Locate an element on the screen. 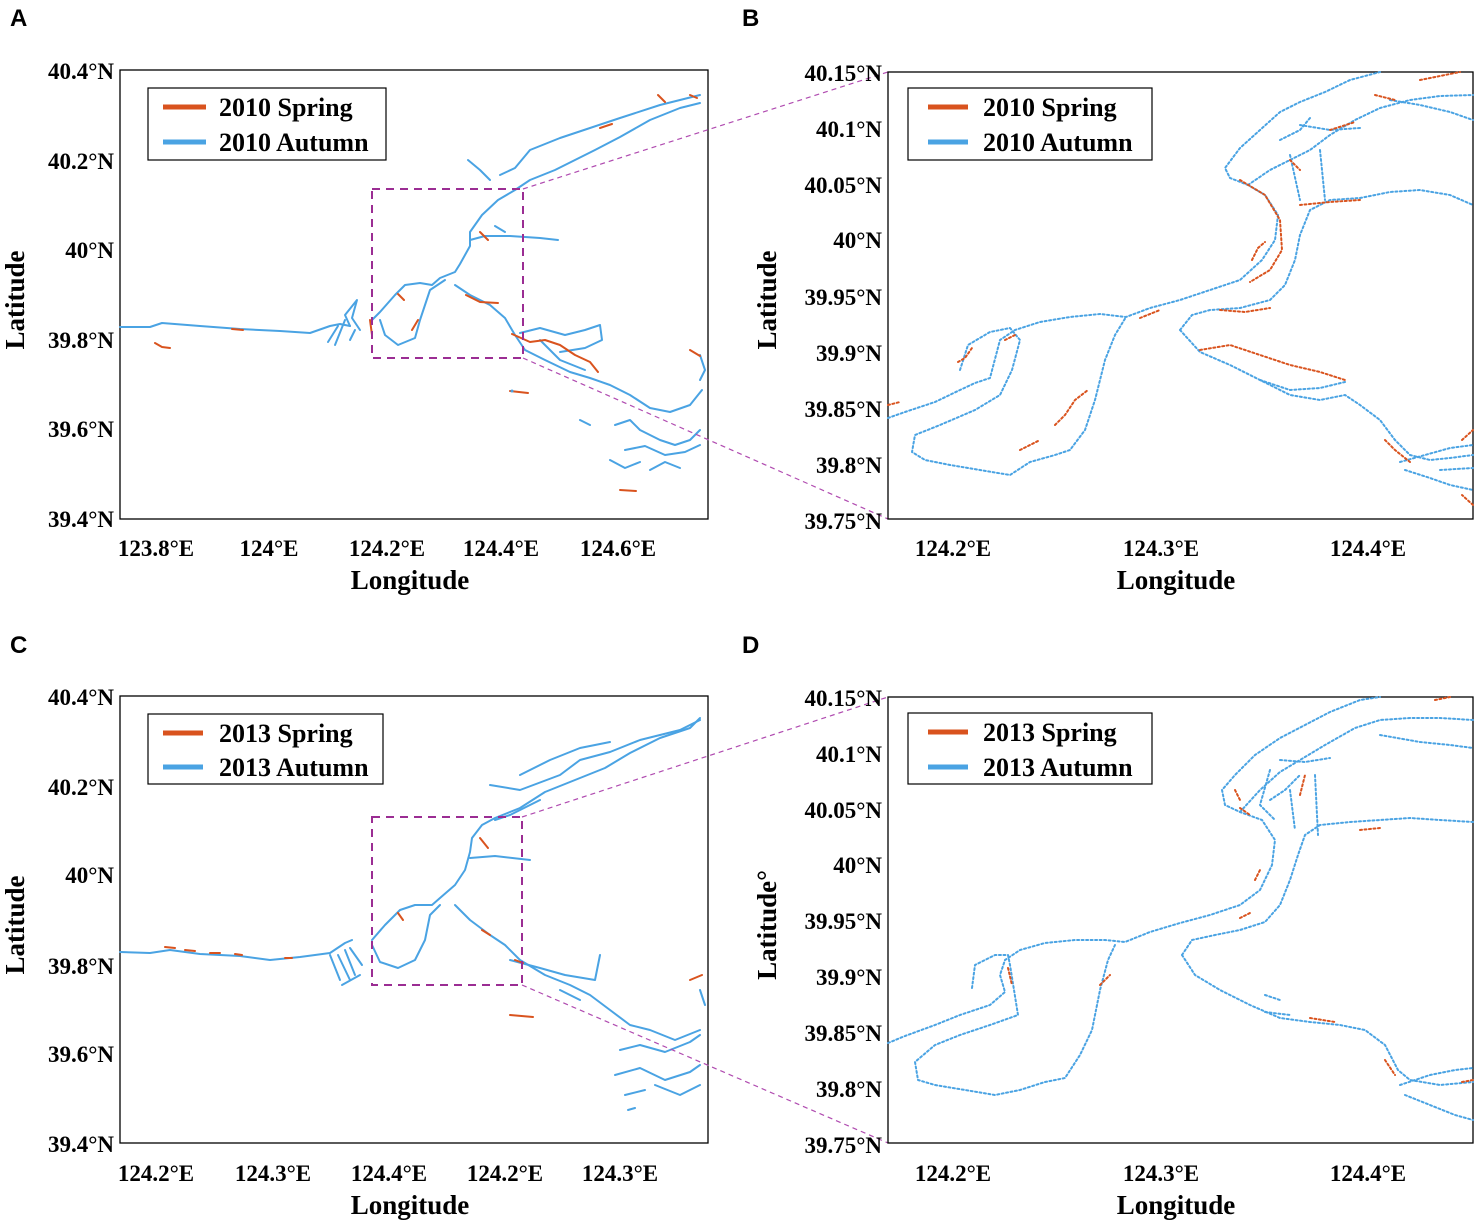 The width and height of the screenshot is (1476, 1225). autumn-islet is located at coordinates (512, 391).